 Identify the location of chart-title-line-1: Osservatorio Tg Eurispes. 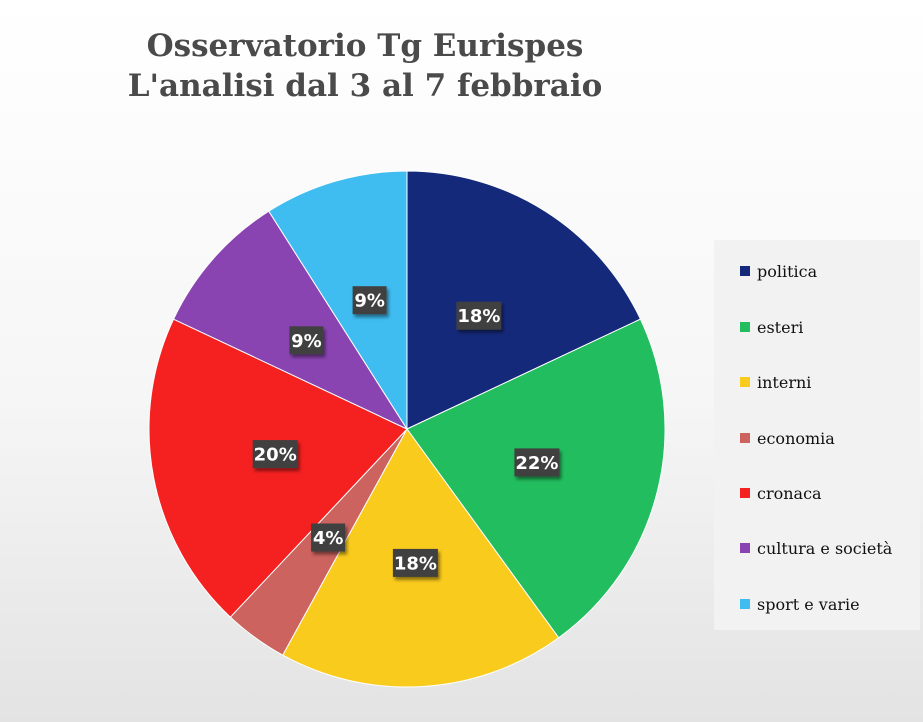
(365, 46).